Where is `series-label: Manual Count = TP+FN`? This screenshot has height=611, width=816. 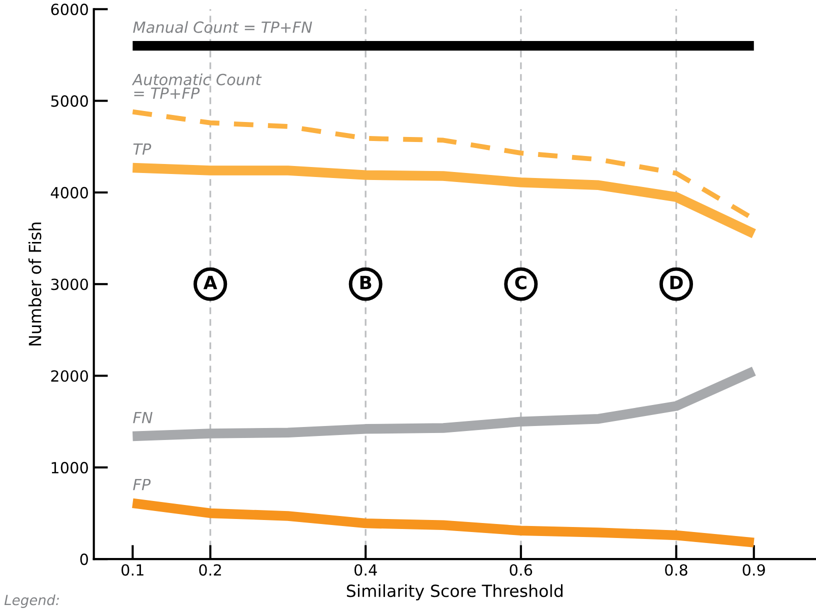
series-label: Manual Count = TP+FN is located at coordinates (222, 27).